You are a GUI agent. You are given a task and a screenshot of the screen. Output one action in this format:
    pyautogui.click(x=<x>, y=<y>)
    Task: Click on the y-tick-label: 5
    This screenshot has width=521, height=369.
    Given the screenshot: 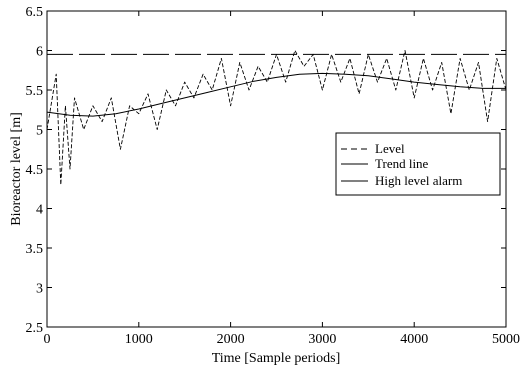 What is the action you would take?
    pyautogui.click(x=39, y=131)
    